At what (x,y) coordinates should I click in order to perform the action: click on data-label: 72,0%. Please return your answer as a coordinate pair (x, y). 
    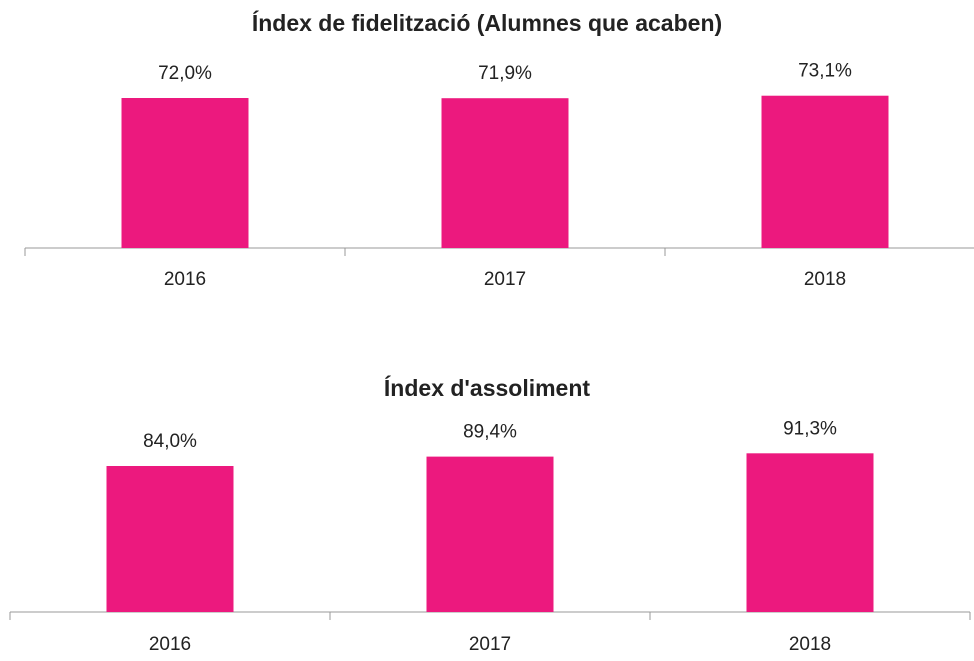
    Looking at the image, I should click on (185, 73).